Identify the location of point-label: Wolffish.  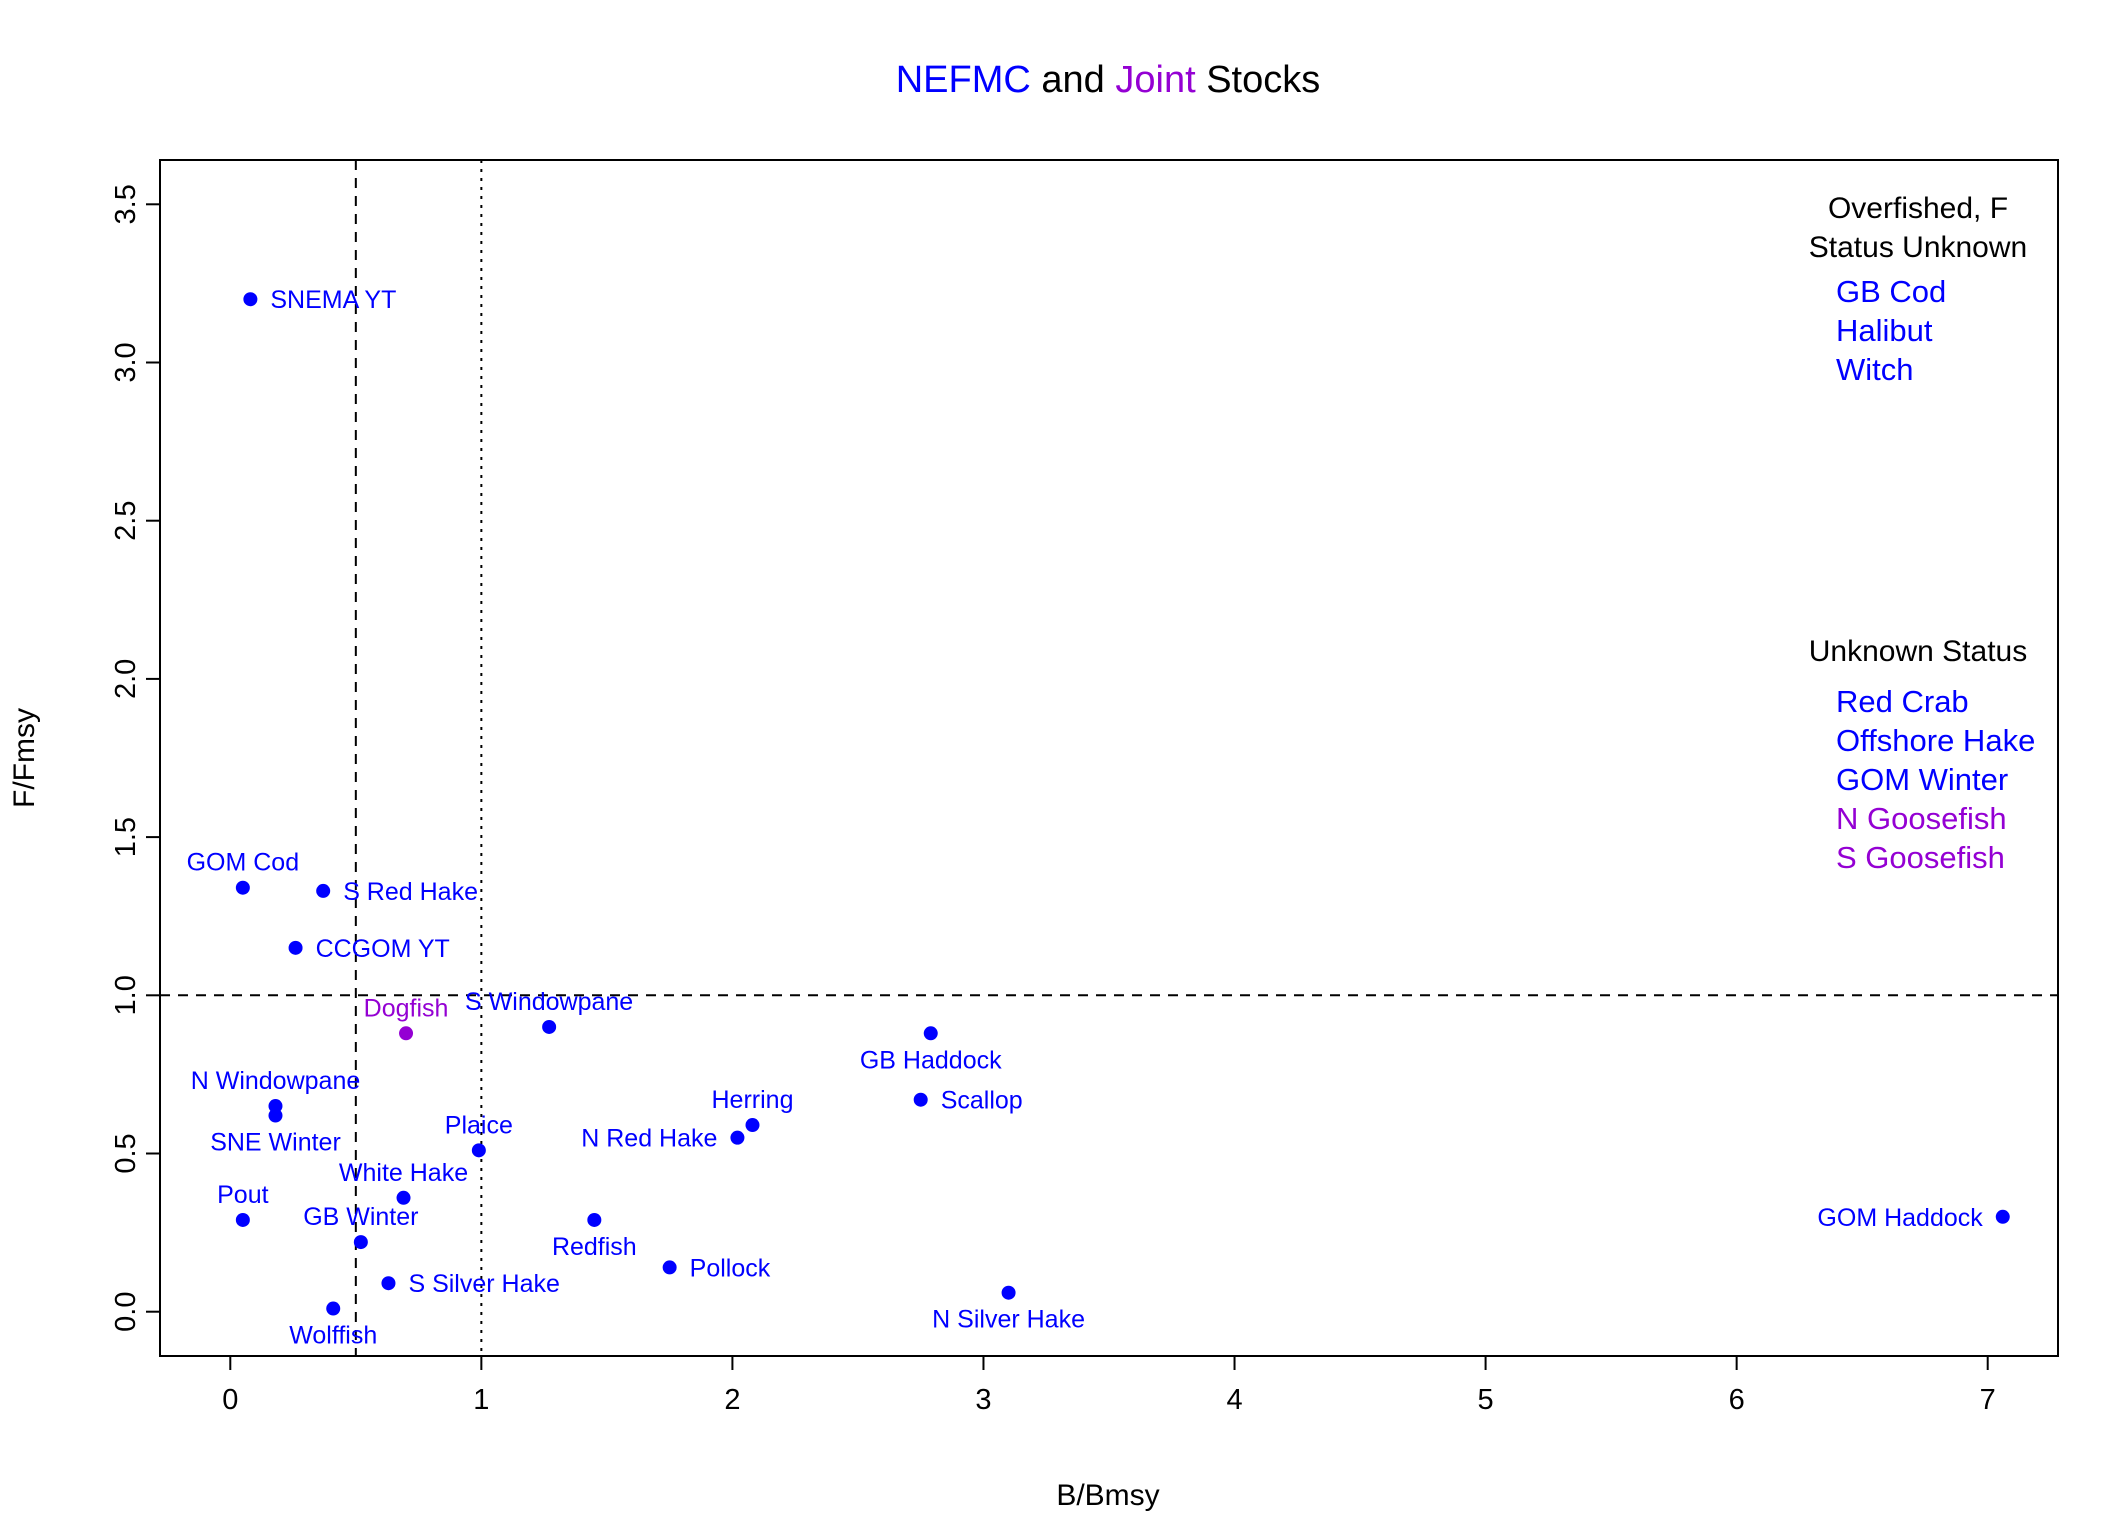
(333, 1336).